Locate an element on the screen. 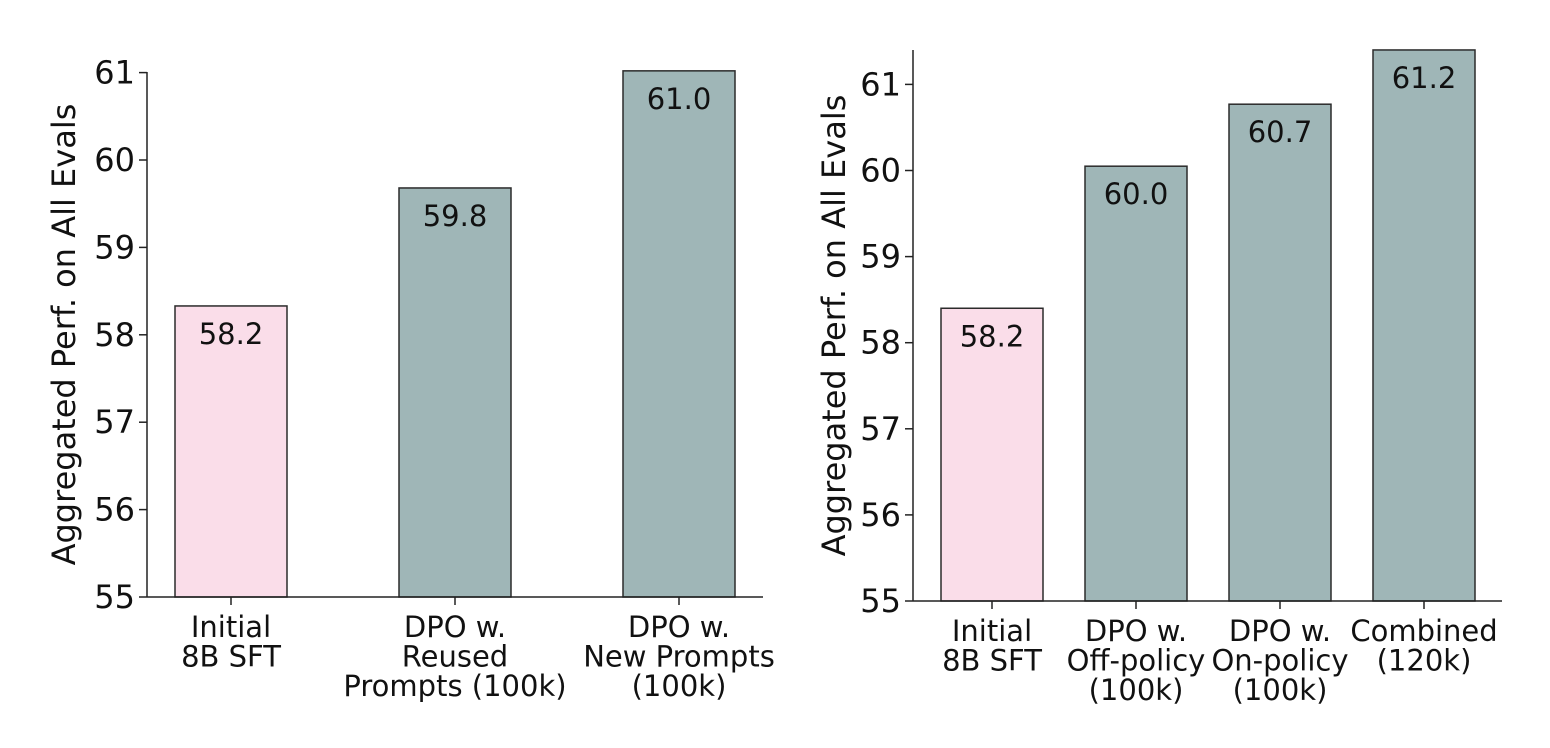 The height and width of the screenshot is (748, 1550). x-category-label: Reused is located at coordinates (455, 657).